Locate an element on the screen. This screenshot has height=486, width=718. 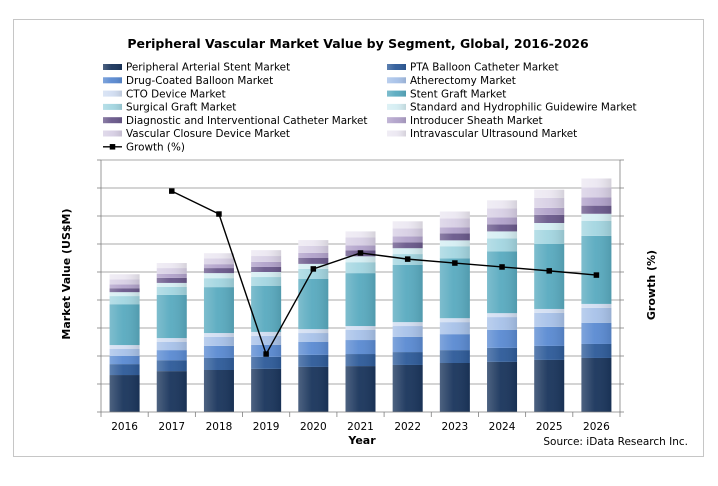
legend-label: CTO Device Market is located at coordinates (176, 94).